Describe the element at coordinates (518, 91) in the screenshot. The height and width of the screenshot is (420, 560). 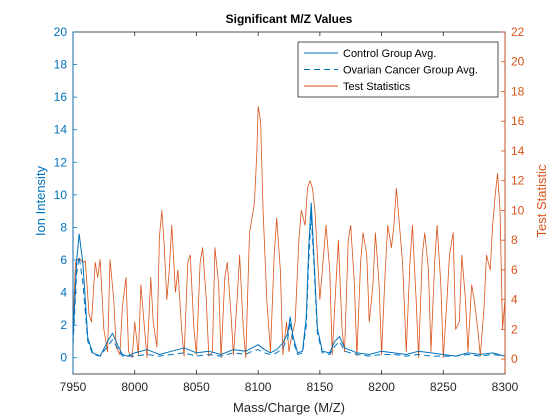
I see `right-y-tick-label: 18` at that location.